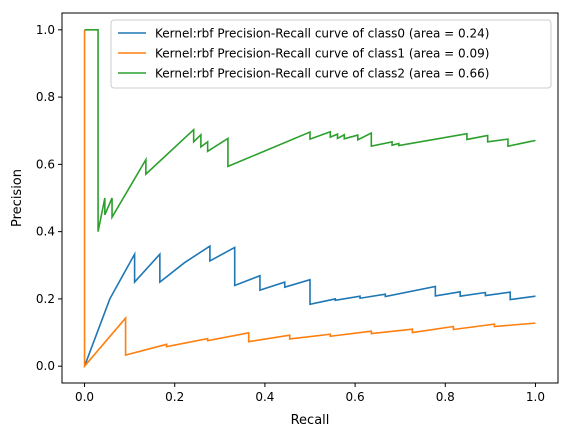  What do you see at coordinates (264, 397) in the screenshot?
I see `x-tick-label: 0.4` at bounding box center [264, 397].